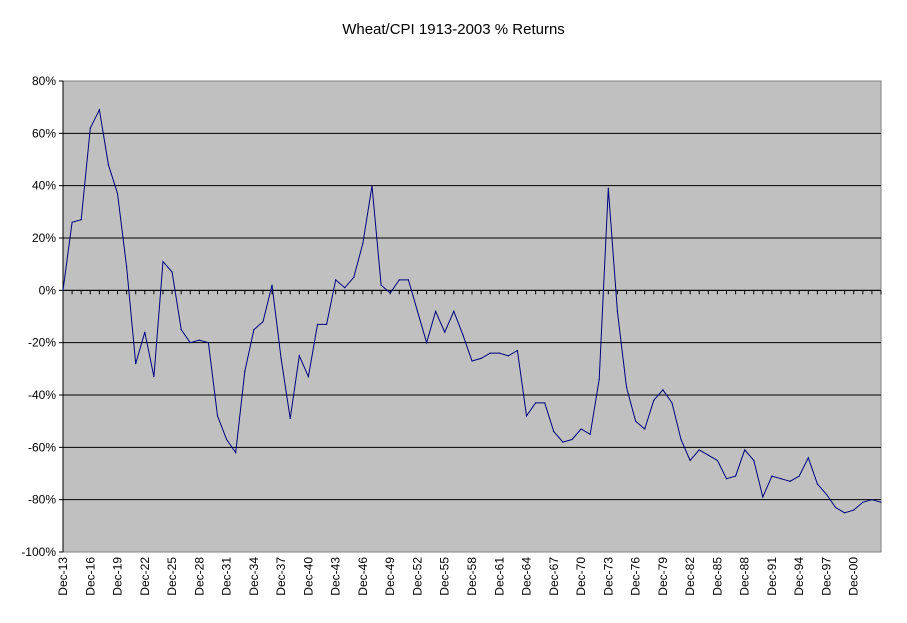  I want to click on chart-title: Wheat/CPI 1913-2003 % Returns, so click(453, 29).